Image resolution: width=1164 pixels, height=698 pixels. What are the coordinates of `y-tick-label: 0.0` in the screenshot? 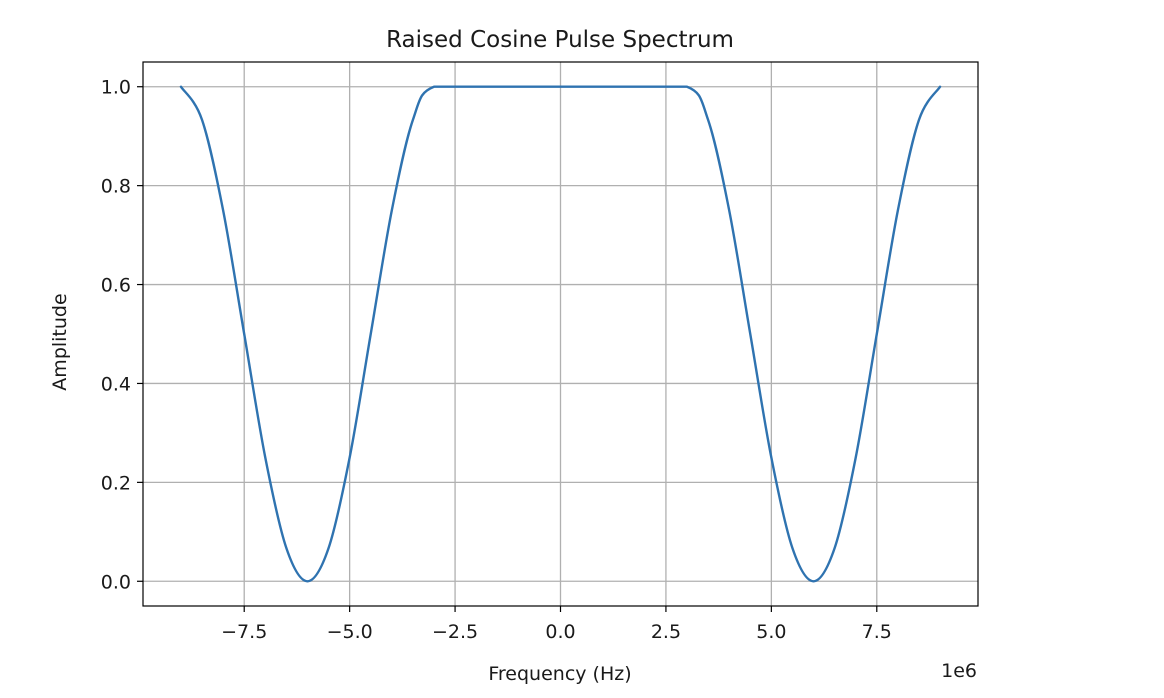 It's located at (116, 582).